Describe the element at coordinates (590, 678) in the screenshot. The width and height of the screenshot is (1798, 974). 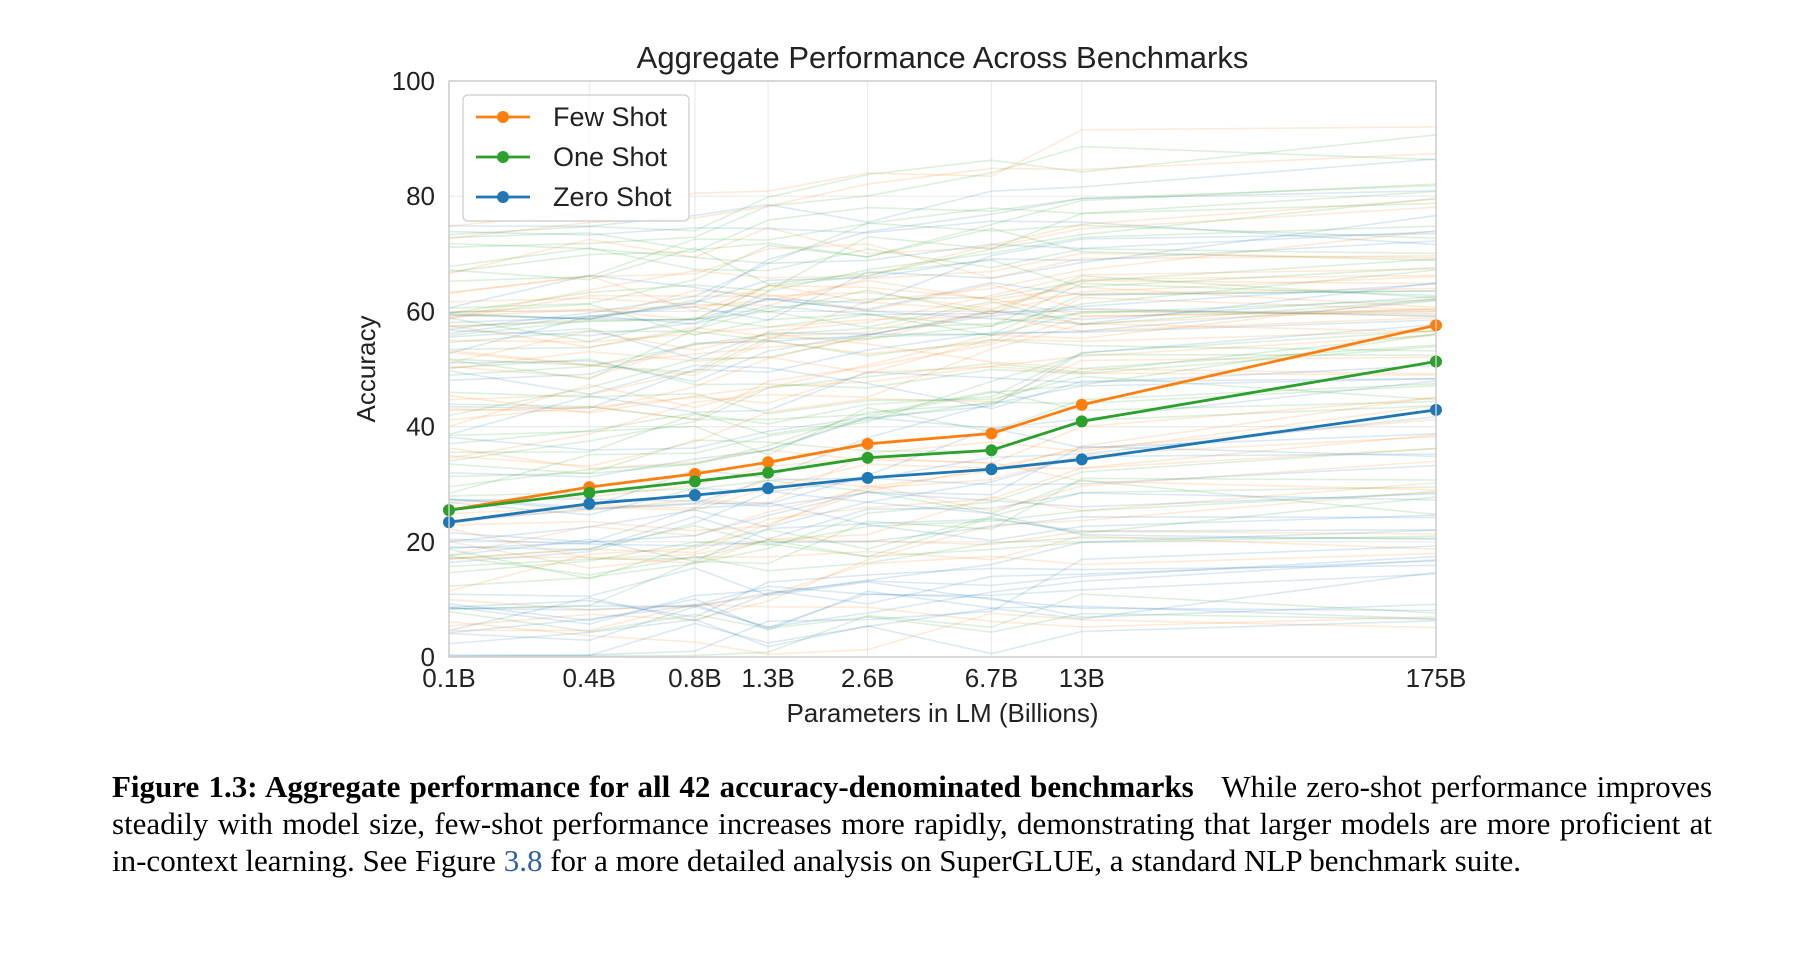
I see `x-tick-label: 0.4B` at that location.